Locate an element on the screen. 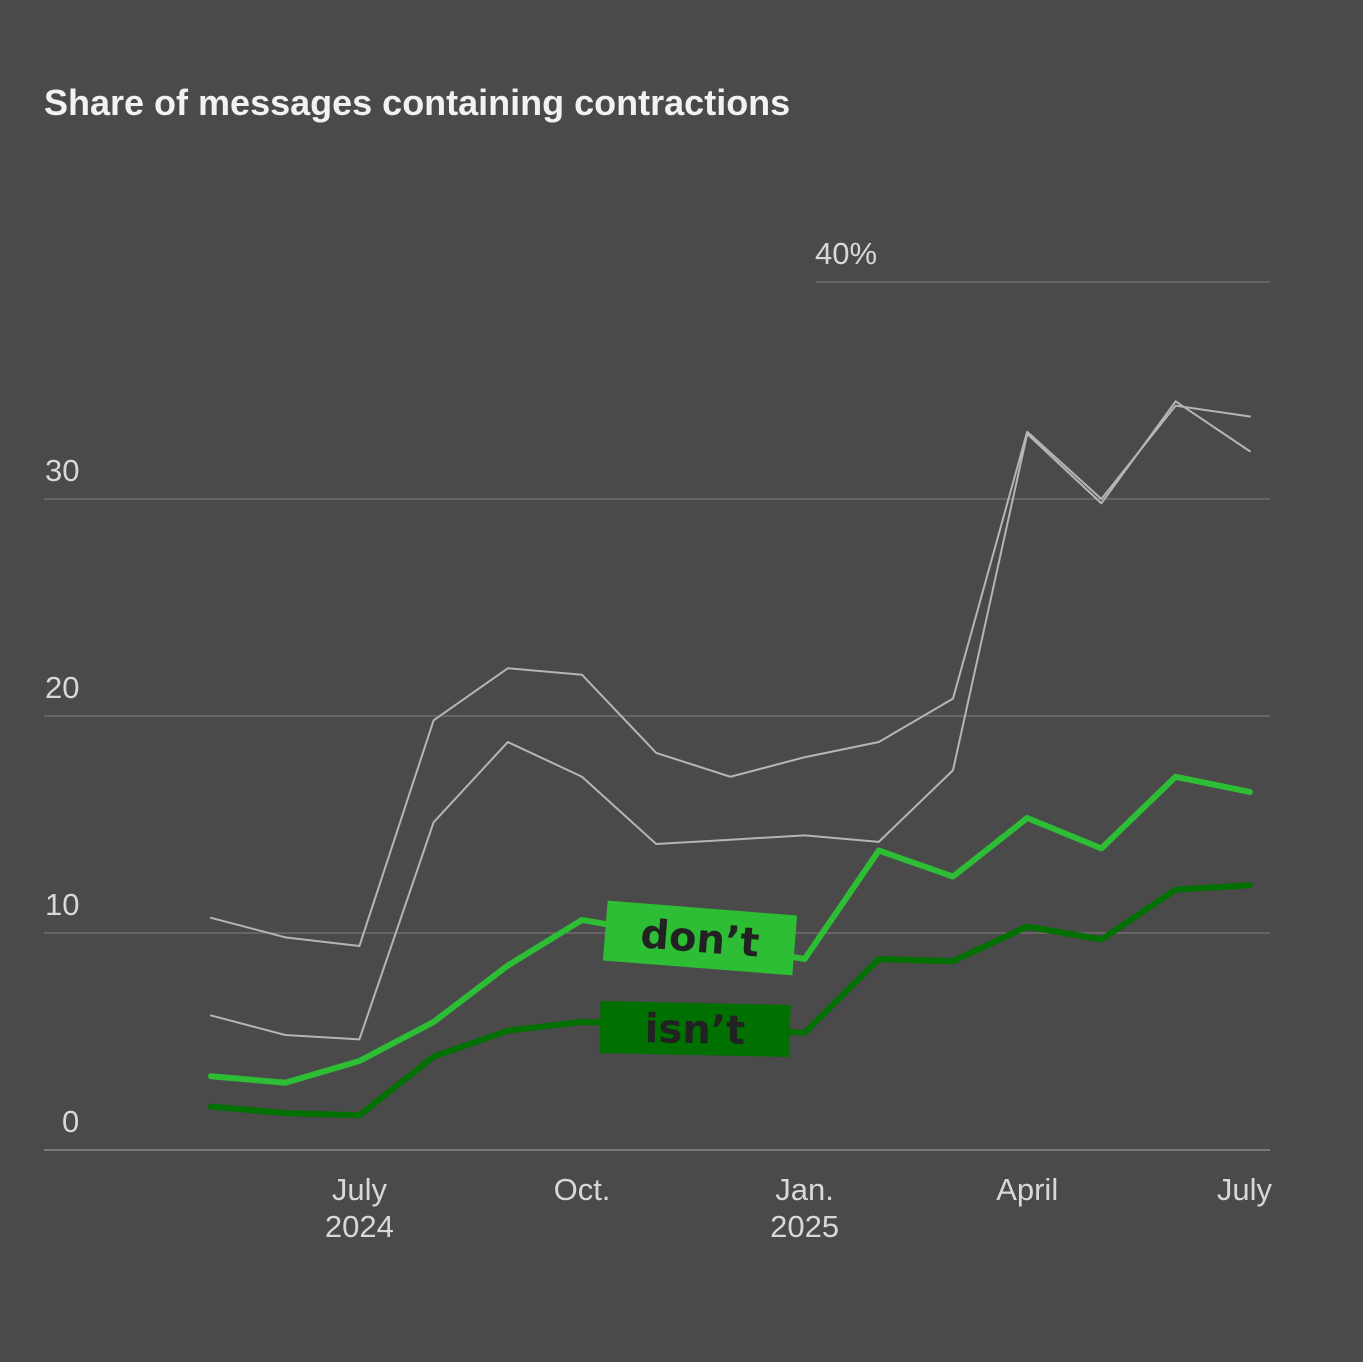  series-label-text: isn’t is located at coordinates (694, 1030).